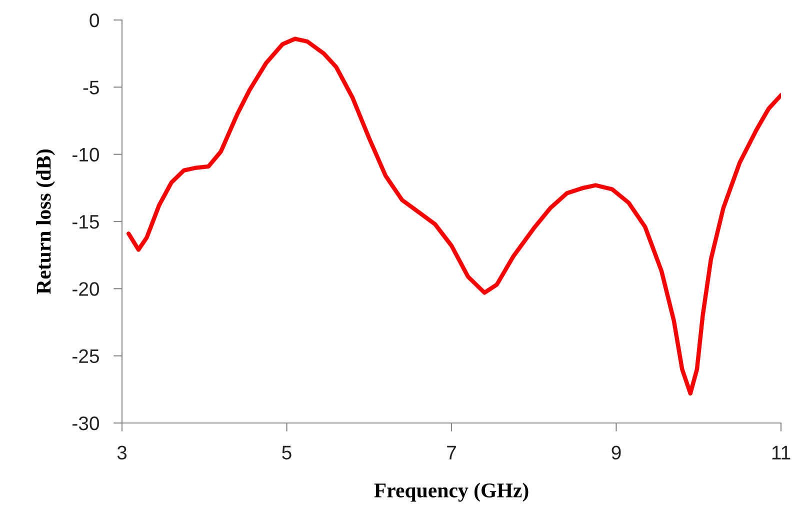 This screenshot has width=798, height=532. What do you see at coordinates (95, 20) in the screenshot?
I see `y-tick-label: 0` at bounding box center [95, 20].